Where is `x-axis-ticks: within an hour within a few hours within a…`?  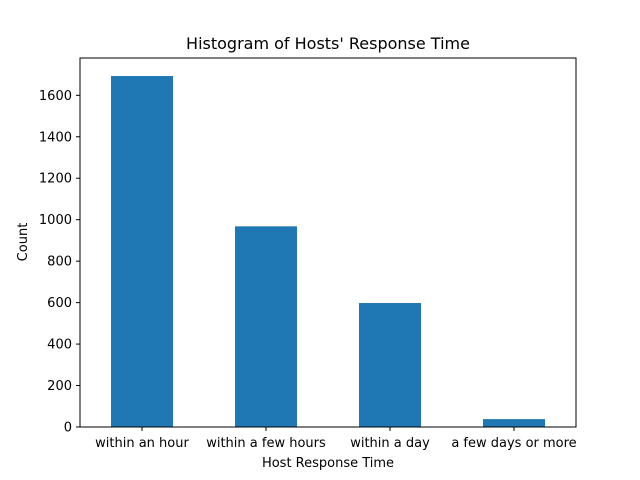
x-axis-ticks: within an hour within a few hours within a… is located at coordinates (336, 439).